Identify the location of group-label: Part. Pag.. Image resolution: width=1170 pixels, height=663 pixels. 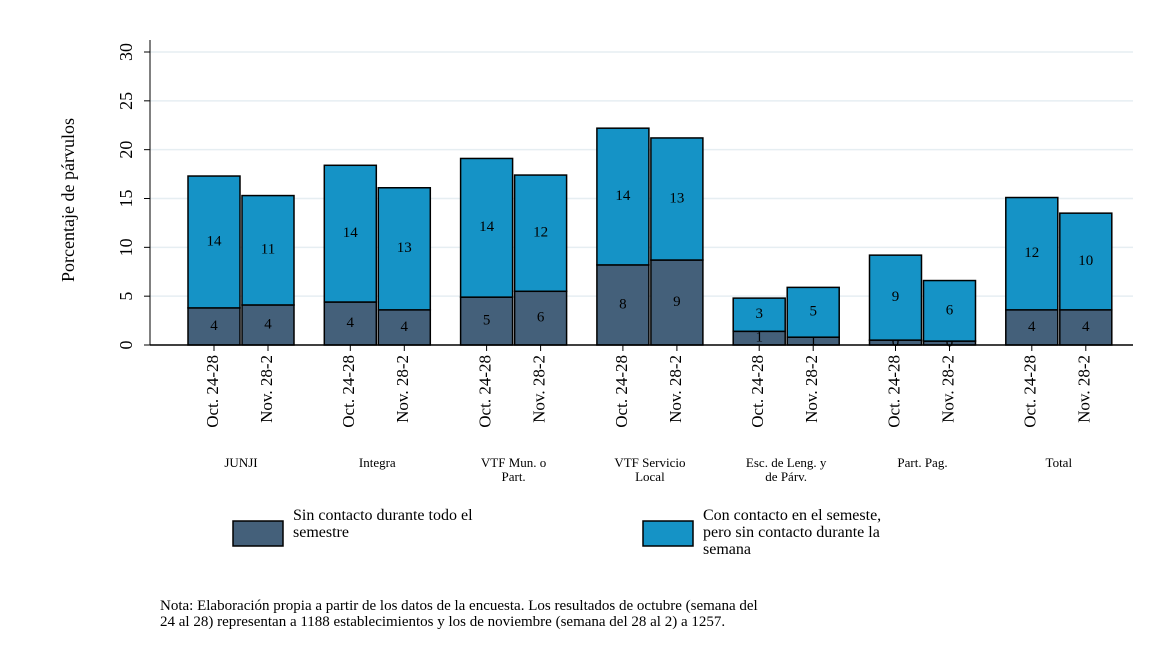
(922, 462).